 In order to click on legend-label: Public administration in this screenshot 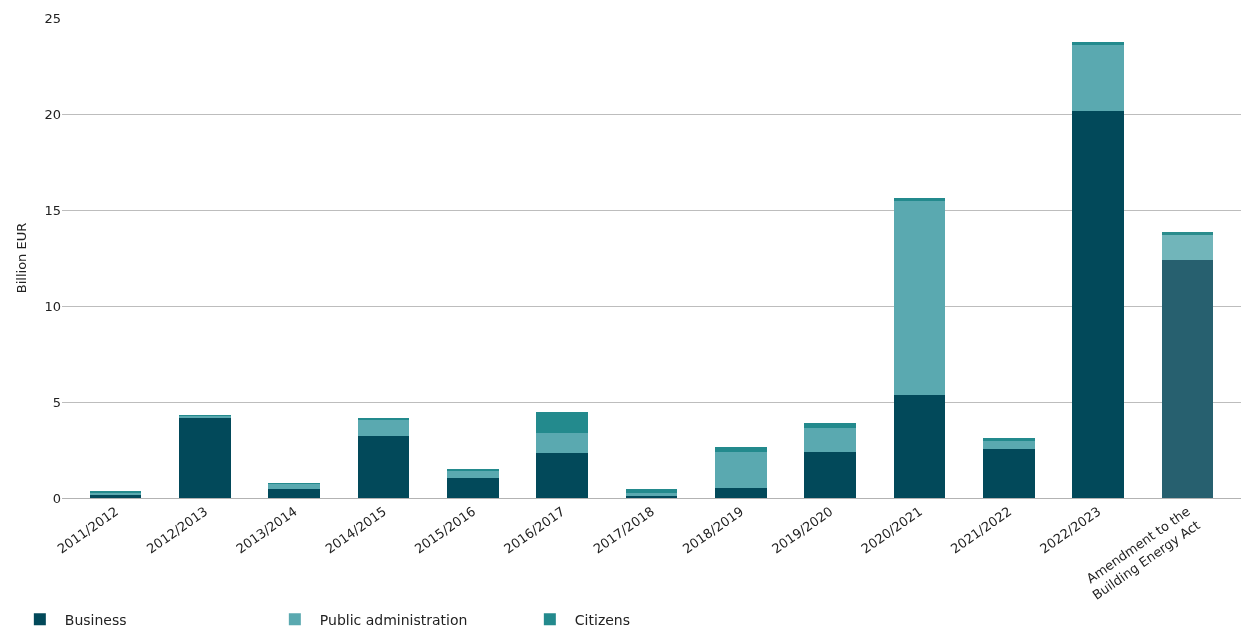, I will do `click(393, 619)`.